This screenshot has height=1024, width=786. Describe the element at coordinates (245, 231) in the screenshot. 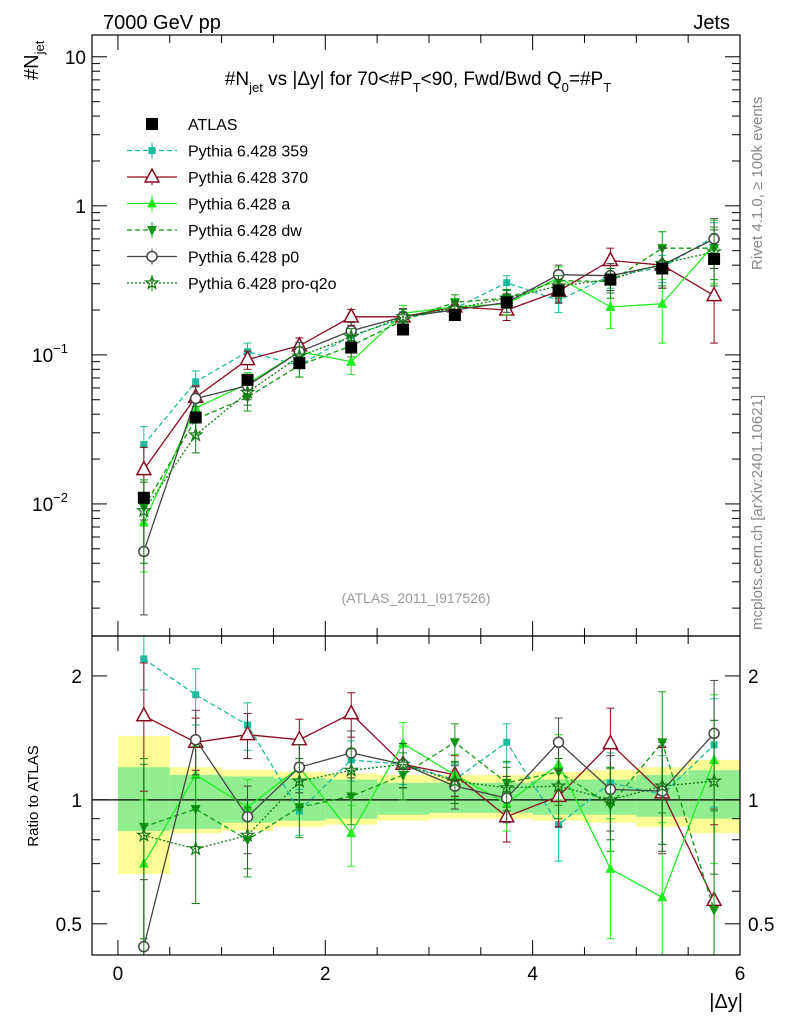

I see `legend-label: Pythia 6.428 dw` at that location.